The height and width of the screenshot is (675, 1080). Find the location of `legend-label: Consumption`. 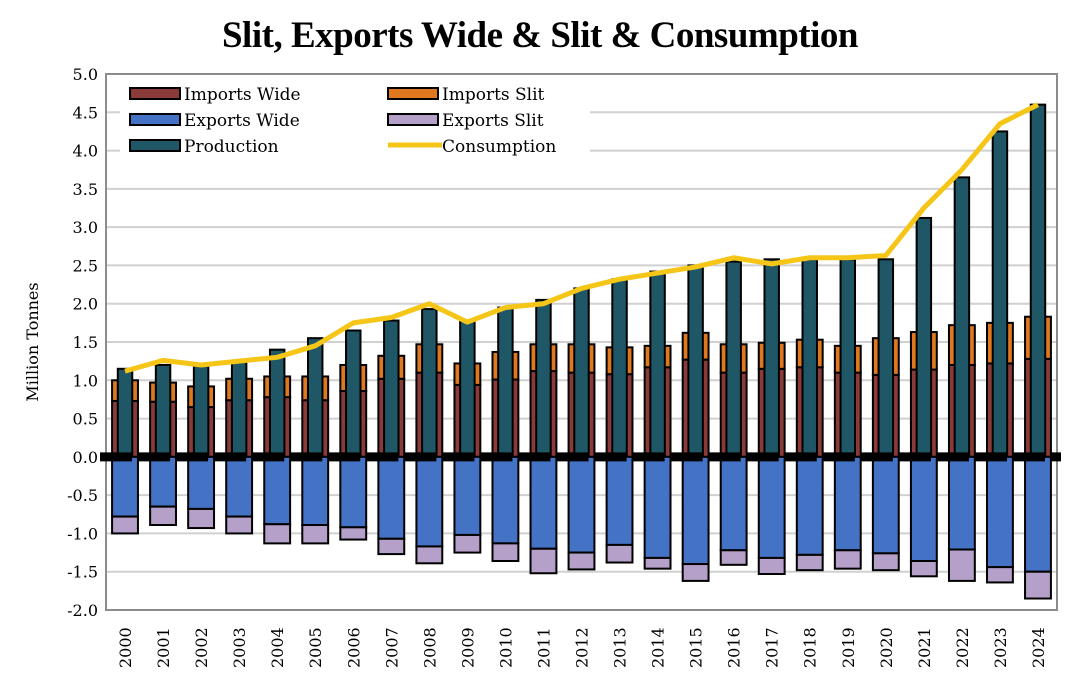

legend-label: Consumption is located at coordinates (499, 147).